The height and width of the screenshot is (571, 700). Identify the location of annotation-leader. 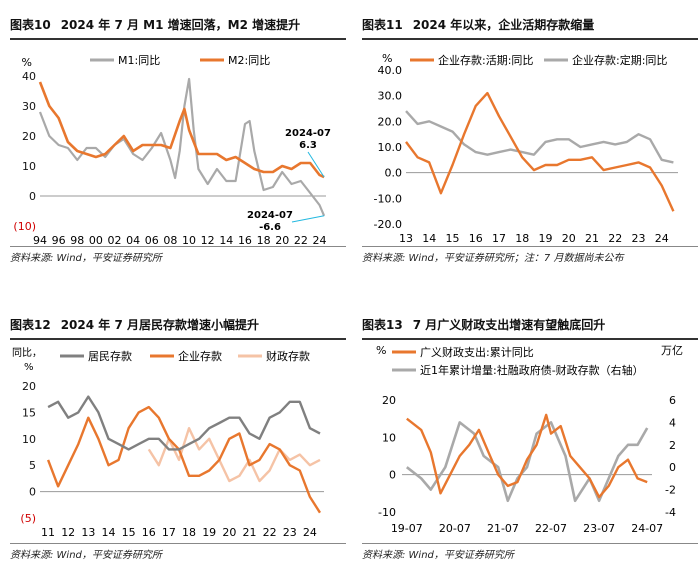
(316, 164).